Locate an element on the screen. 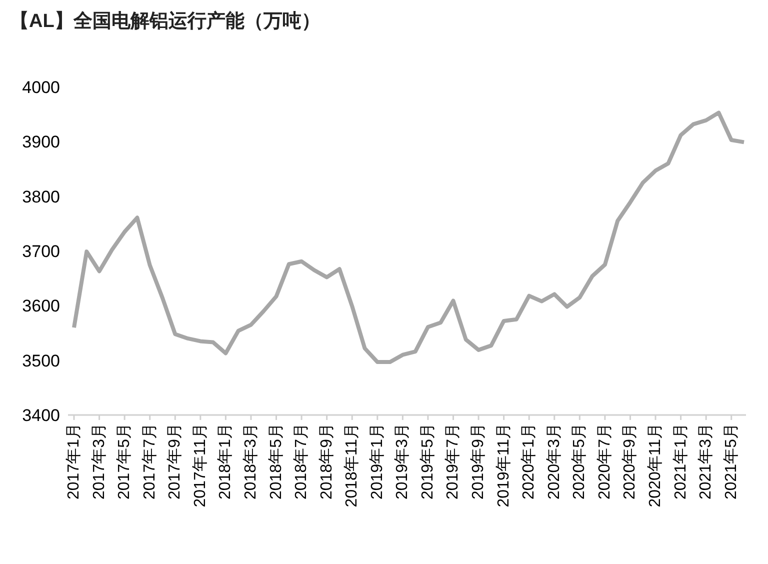  x-tick-label: 2018年5月 is located at coordinates (276, 461).